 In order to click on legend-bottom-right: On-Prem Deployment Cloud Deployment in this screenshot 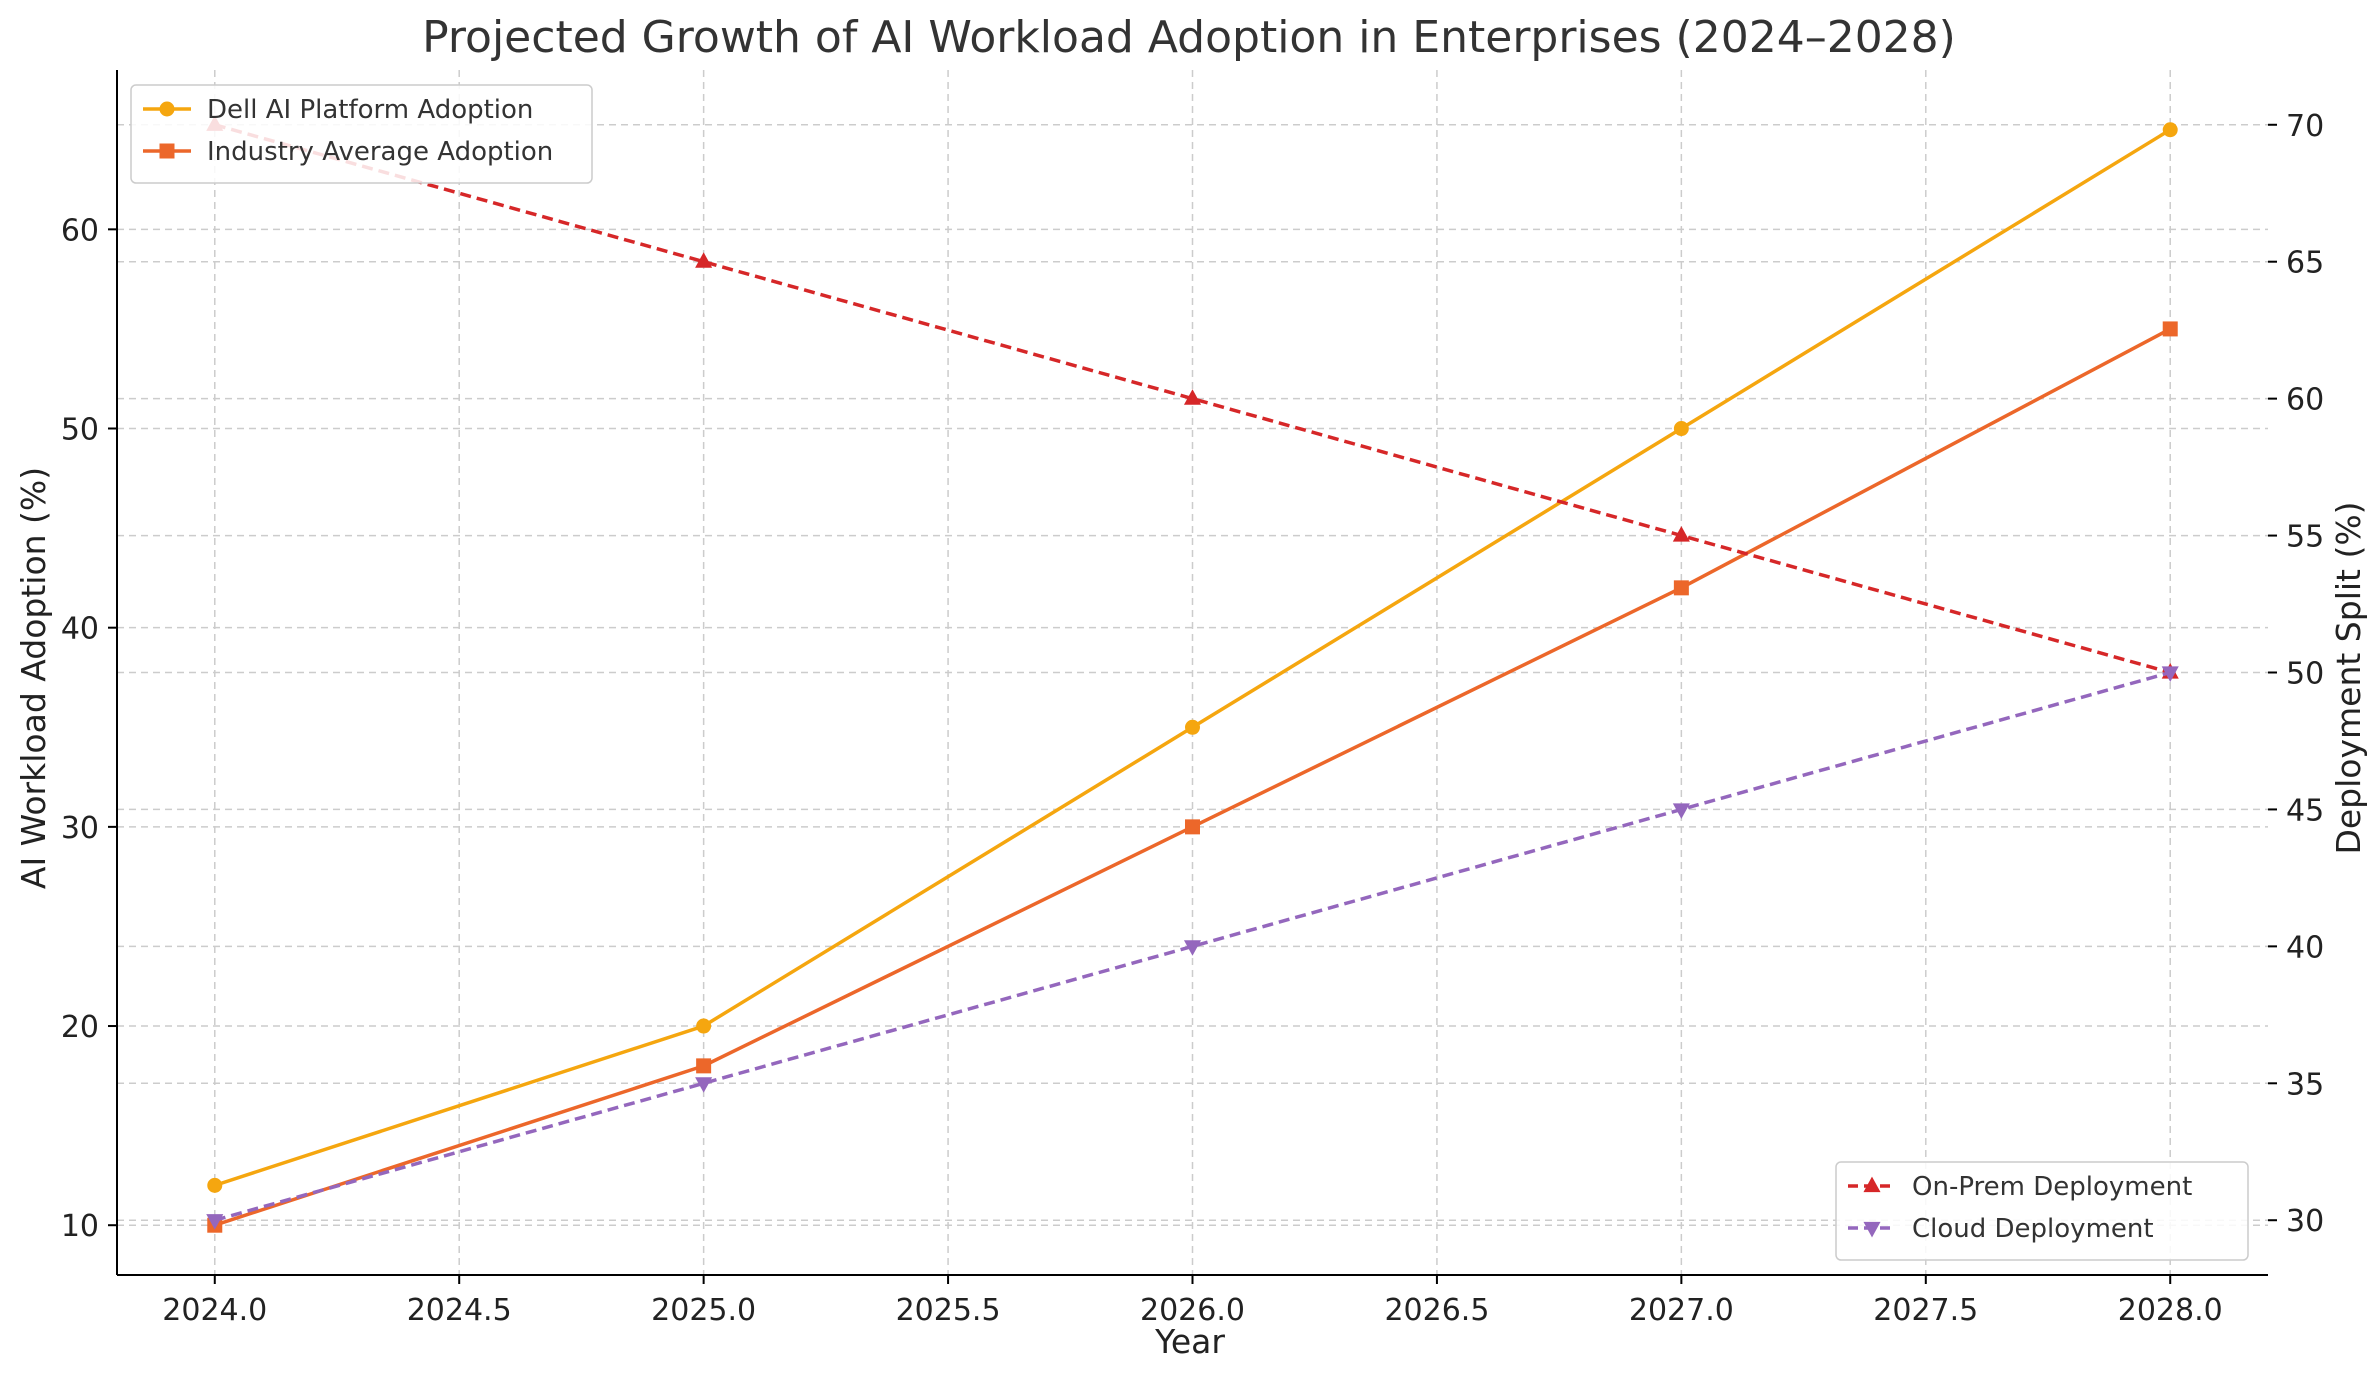, I will do `click(2042, 1211)`.